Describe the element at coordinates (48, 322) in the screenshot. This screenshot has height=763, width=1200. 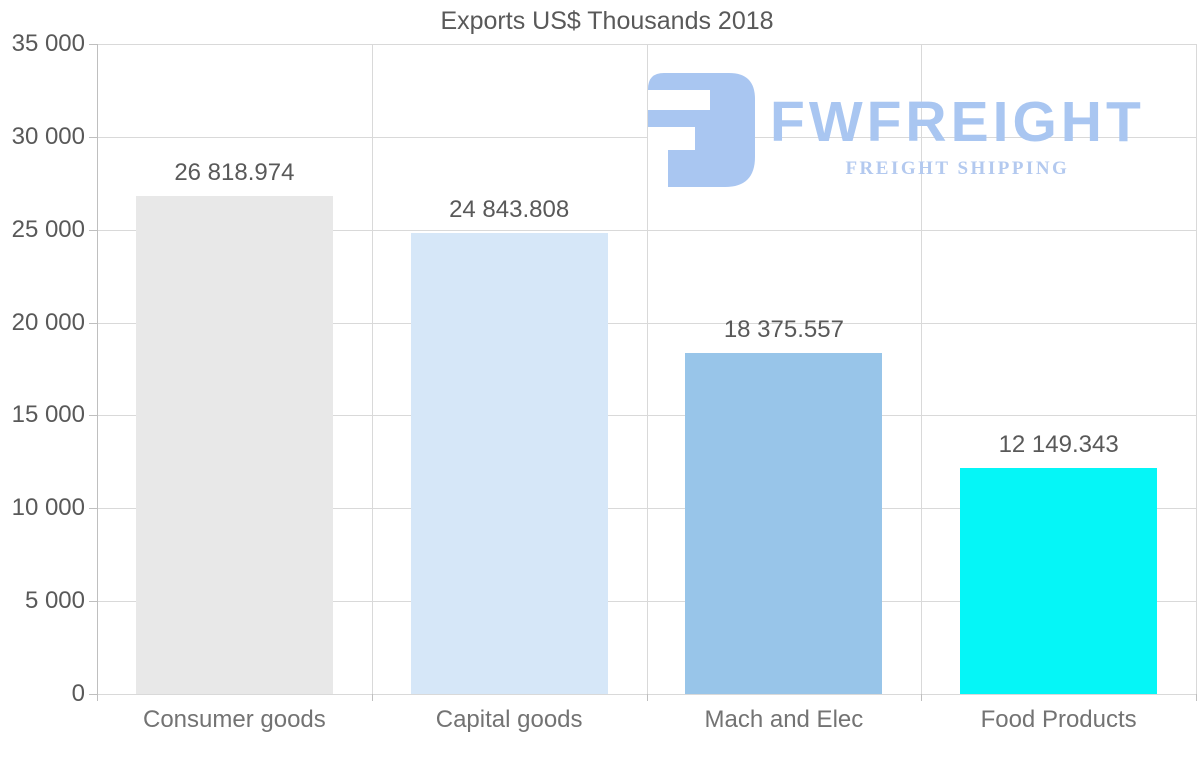
I see `y-axis-tick-label: 20 000` at that location.